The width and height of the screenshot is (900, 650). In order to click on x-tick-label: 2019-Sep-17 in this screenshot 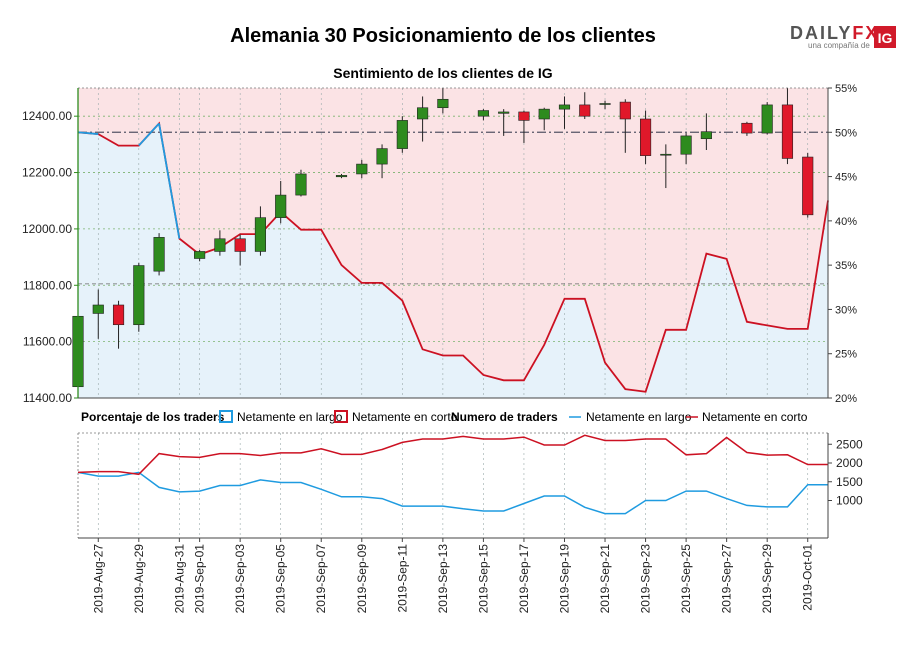, I will do `click(524, 579)`.